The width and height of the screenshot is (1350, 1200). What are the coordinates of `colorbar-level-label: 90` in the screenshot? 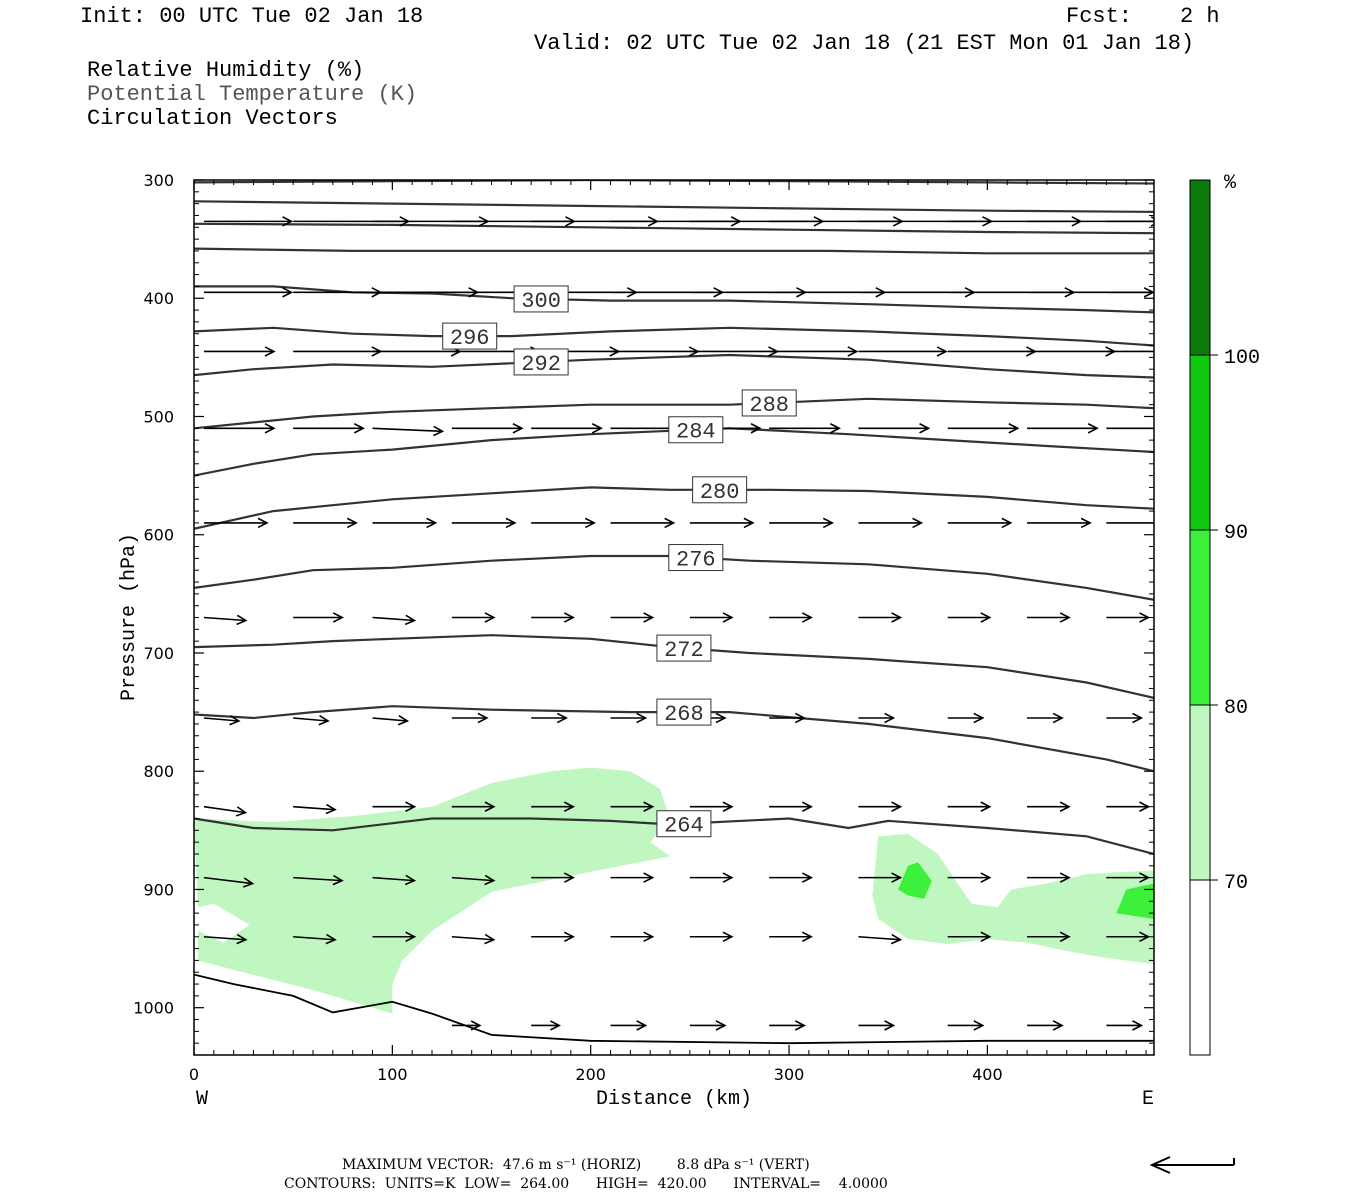 It's located at (1236, 533).